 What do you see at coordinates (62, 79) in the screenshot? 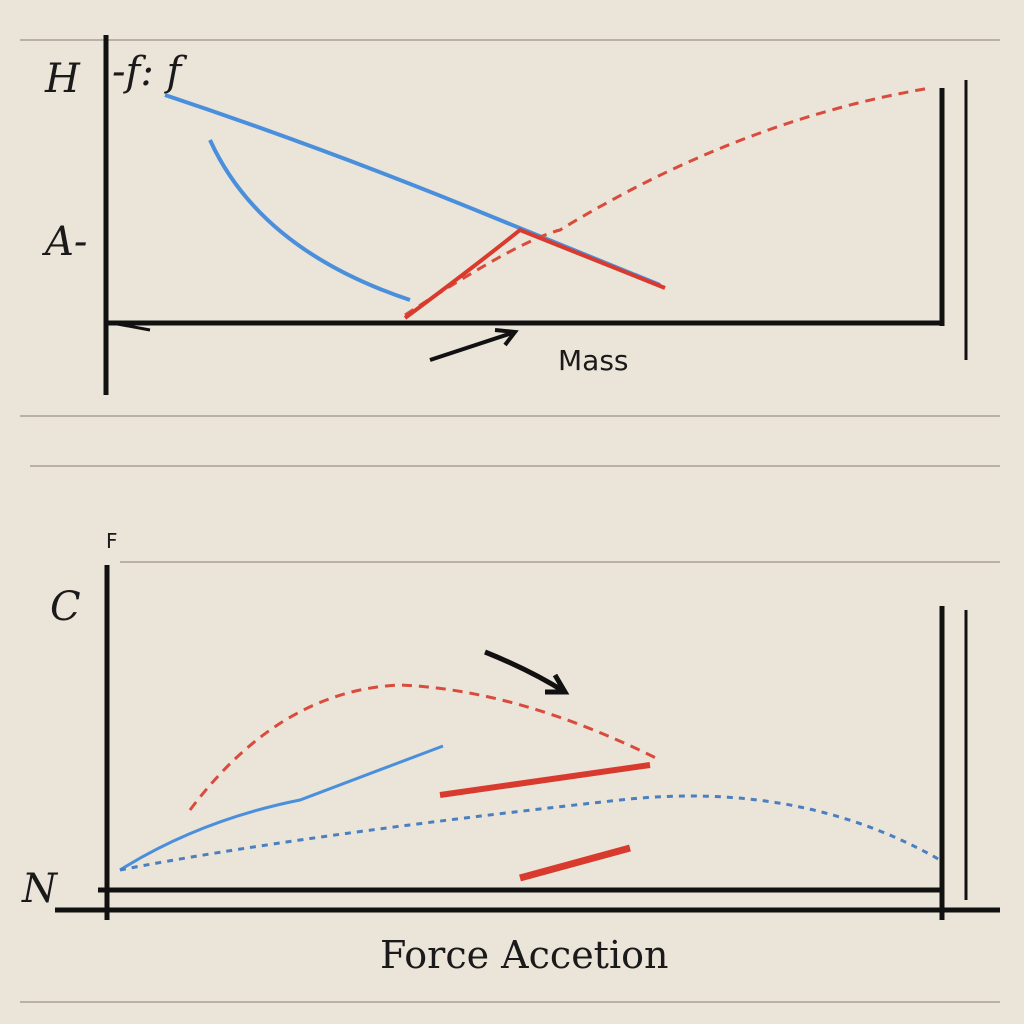
I see `label: H` at bounding box center [62, 79].